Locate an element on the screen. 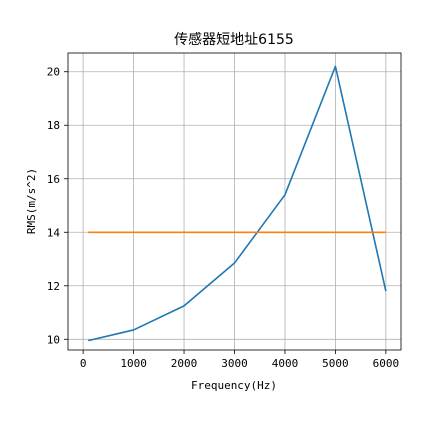 Image resolution: width=444 pixels, height=438 pixels. x-tick-label: 1000 is located at coordinates (133, 363).